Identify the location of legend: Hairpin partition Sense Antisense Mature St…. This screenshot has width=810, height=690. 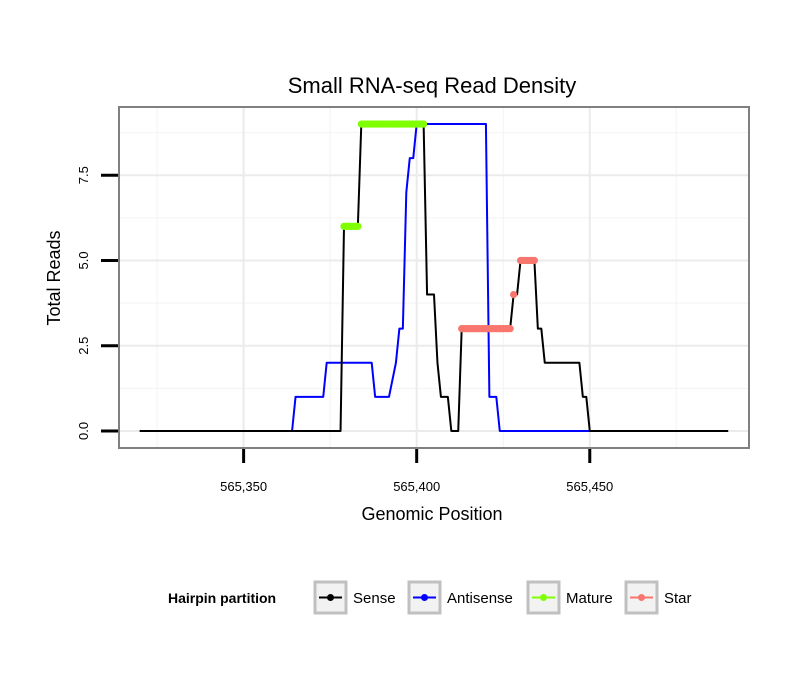
(430, 597).